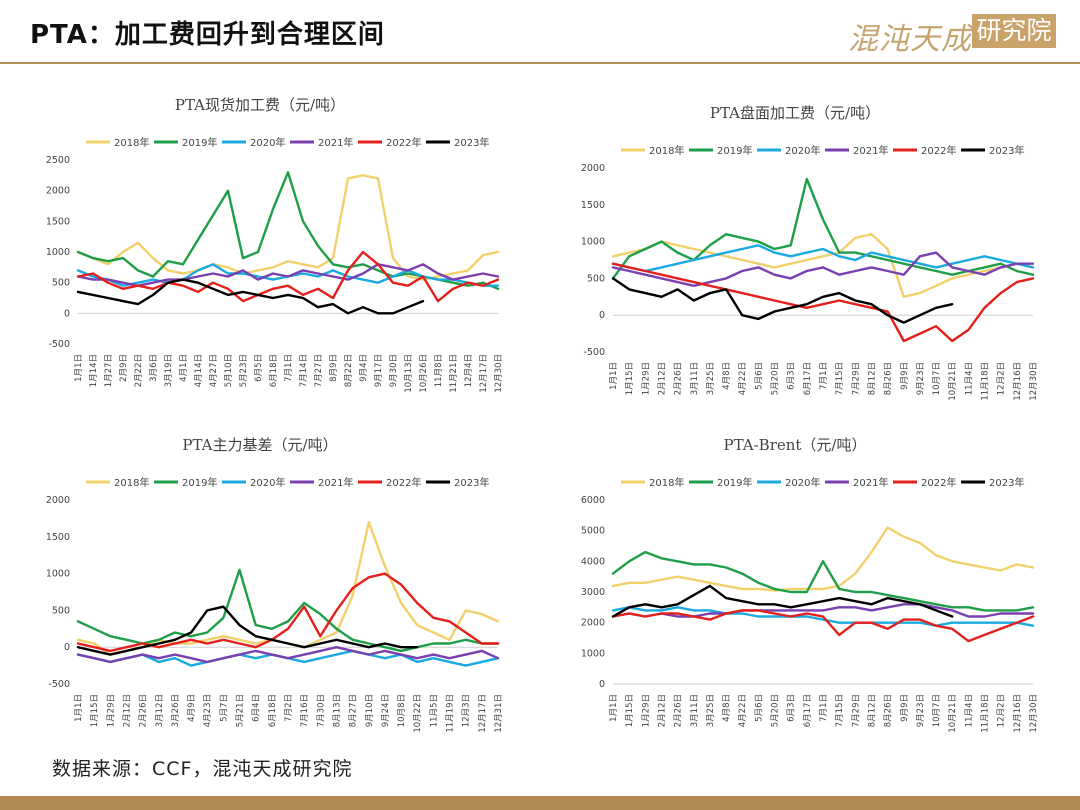 The height and width of the screenshot is (810, 1080). What do you see at coordinates (208, 710) in the screenshot?
I see `x-tick-label: 4月23日` at bounding box center [208, 710].